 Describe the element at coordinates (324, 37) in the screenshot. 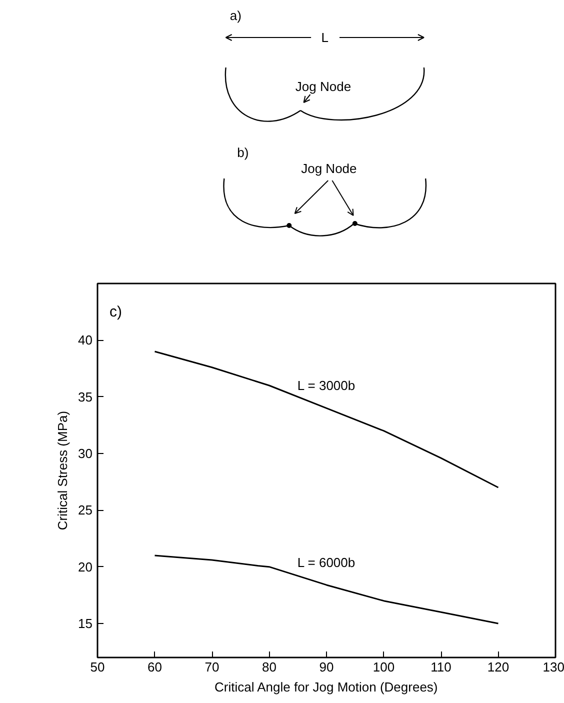

I see `text: L` at that location.